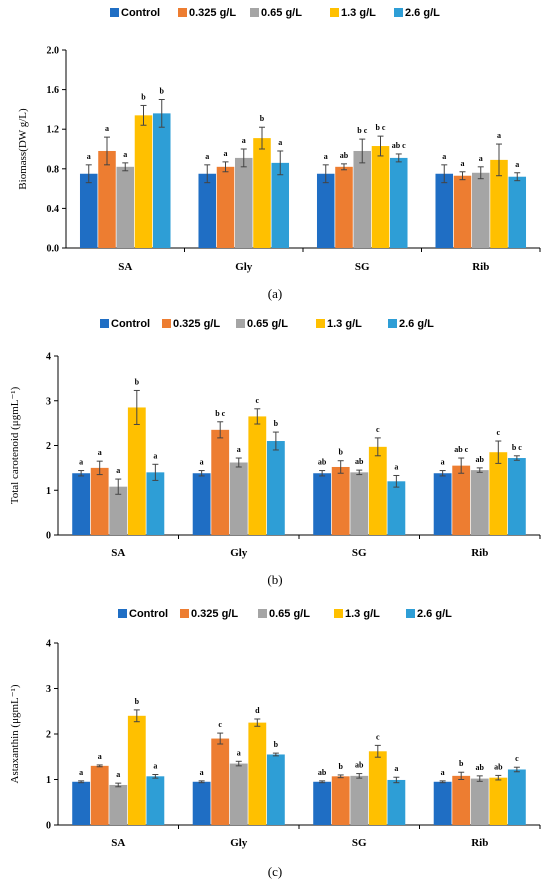 Image resolution: width=550 pixels, height=888 pixels. I want to click on y-tick-label: 1.2, so click(53, 130).